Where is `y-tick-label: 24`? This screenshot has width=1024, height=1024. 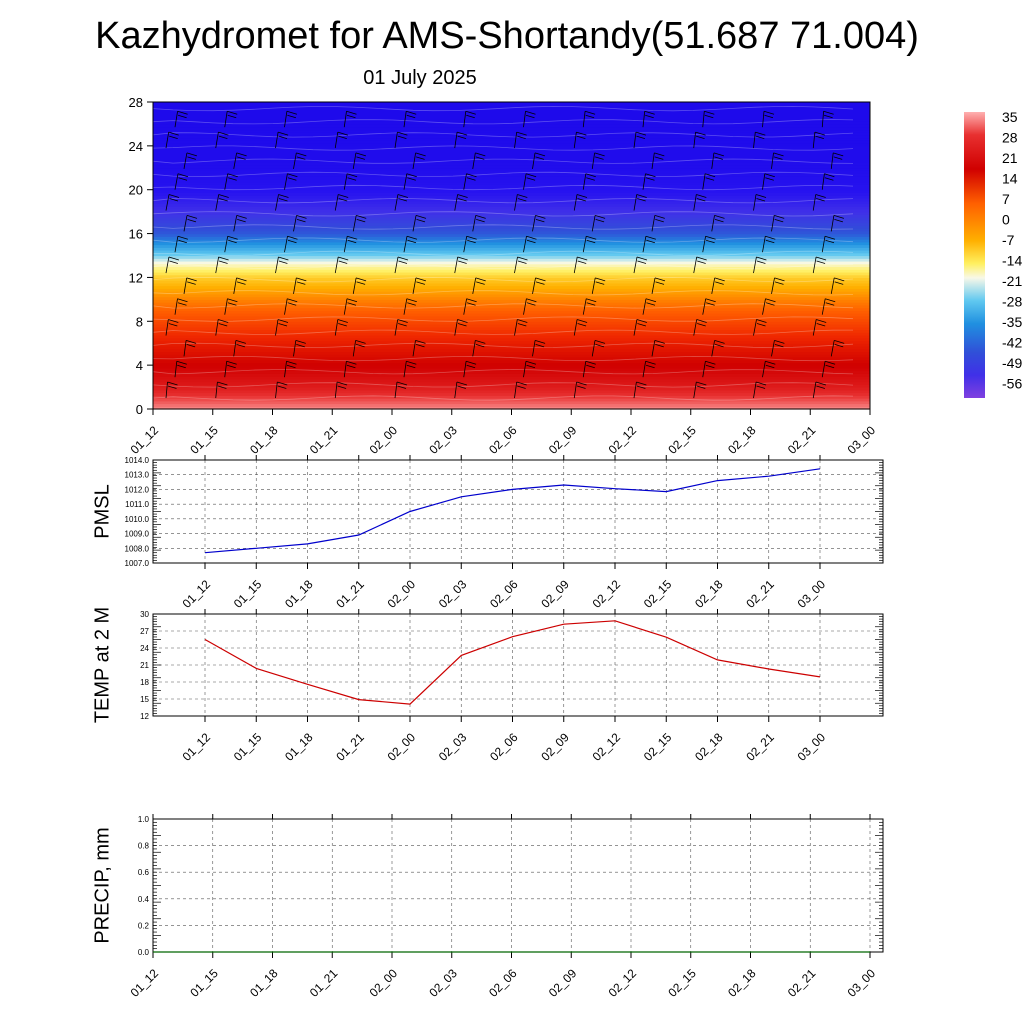 y-tick-label: 24 is located at coordinates (144, 648).